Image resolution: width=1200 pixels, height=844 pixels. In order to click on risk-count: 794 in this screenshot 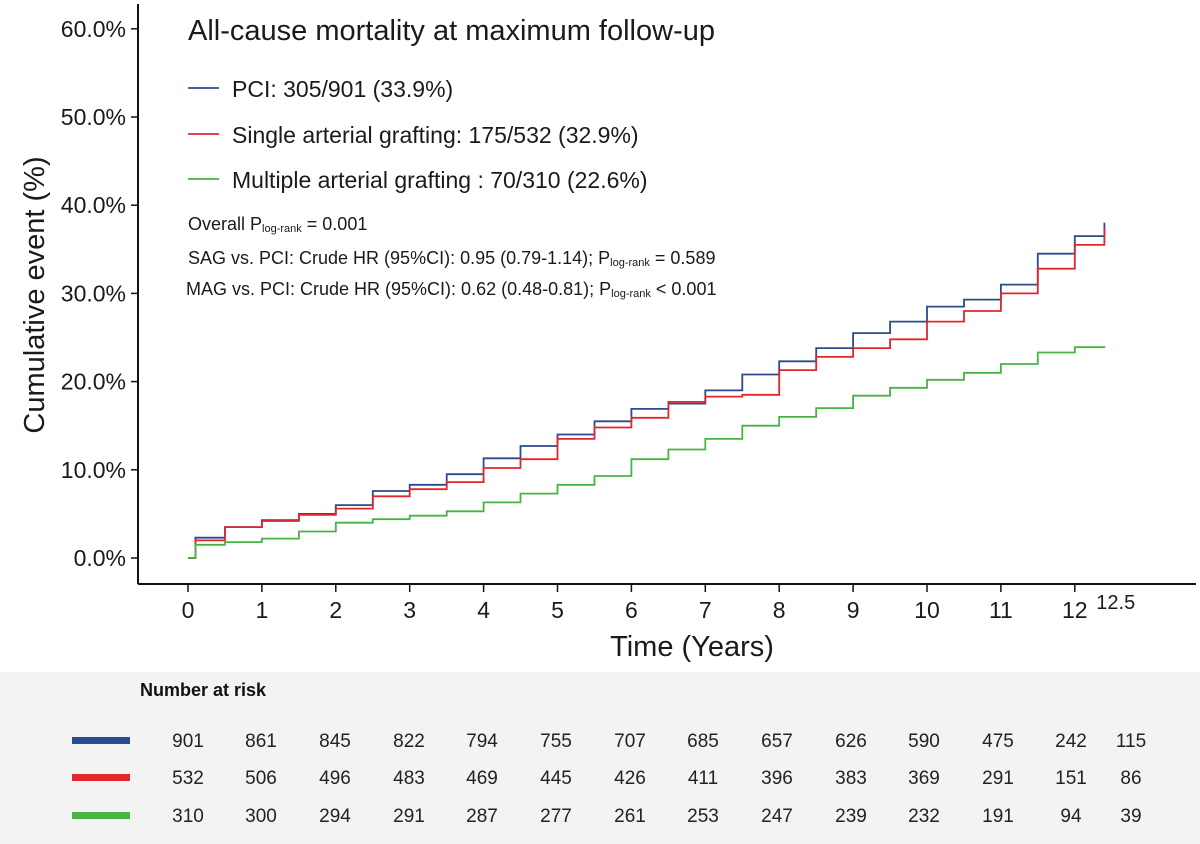, I will do `click(482, 741)`.